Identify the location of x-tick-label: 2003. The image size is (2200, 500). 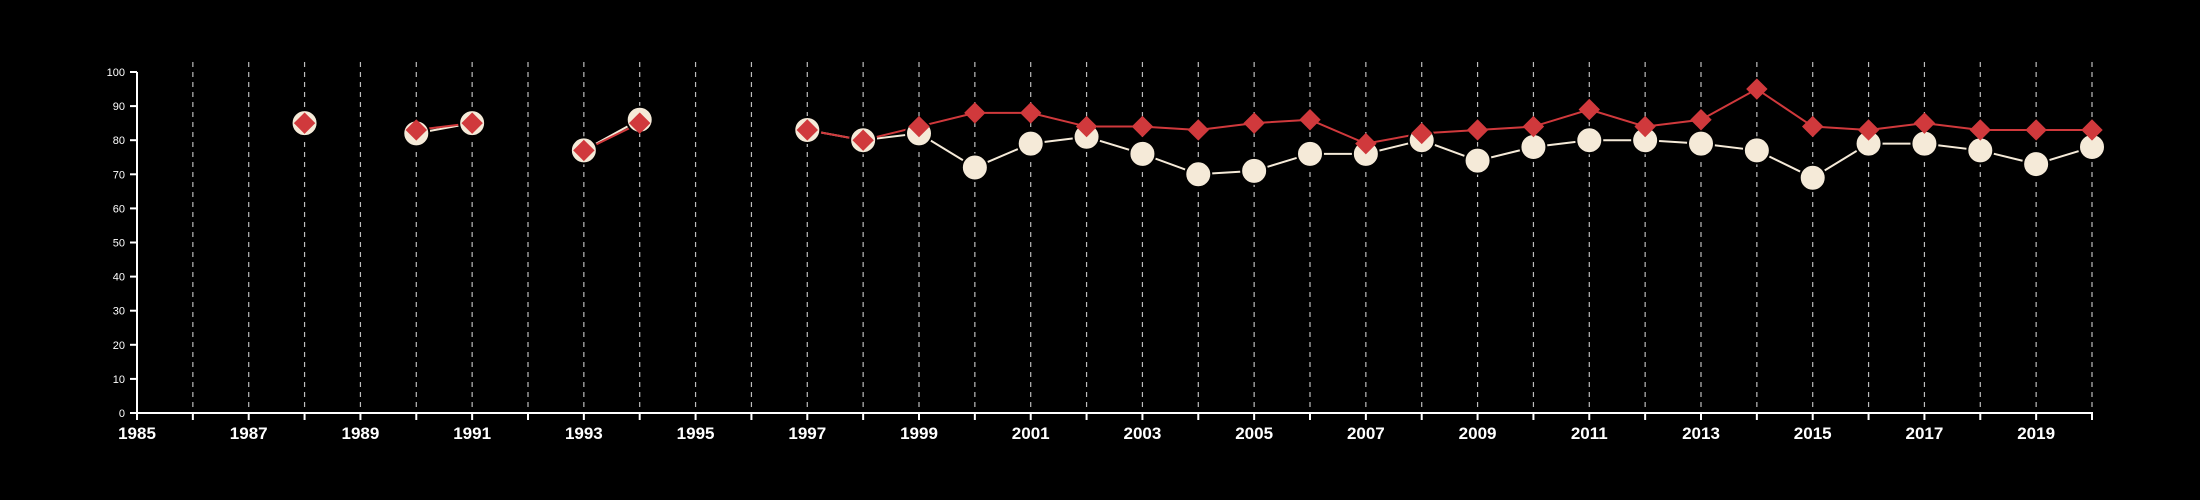
(1143, 433).